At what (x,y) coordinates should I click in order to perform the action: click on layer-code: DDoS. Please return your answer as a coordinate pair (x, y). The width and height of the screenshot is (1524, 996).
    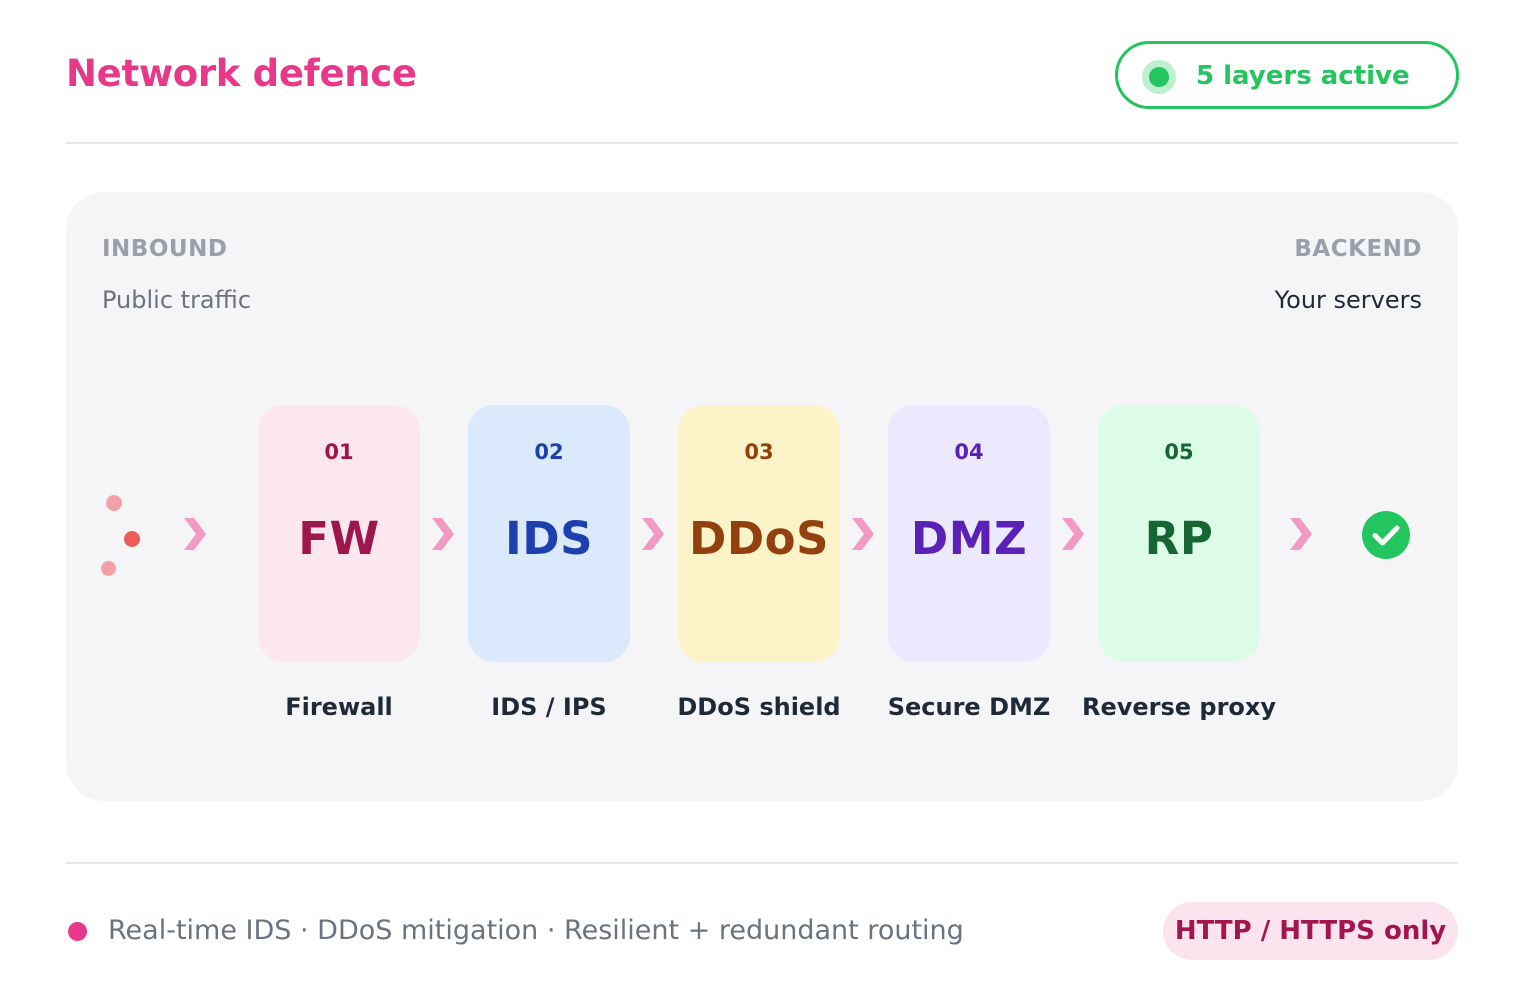
    Looking at the image, I should click on (759, 538).